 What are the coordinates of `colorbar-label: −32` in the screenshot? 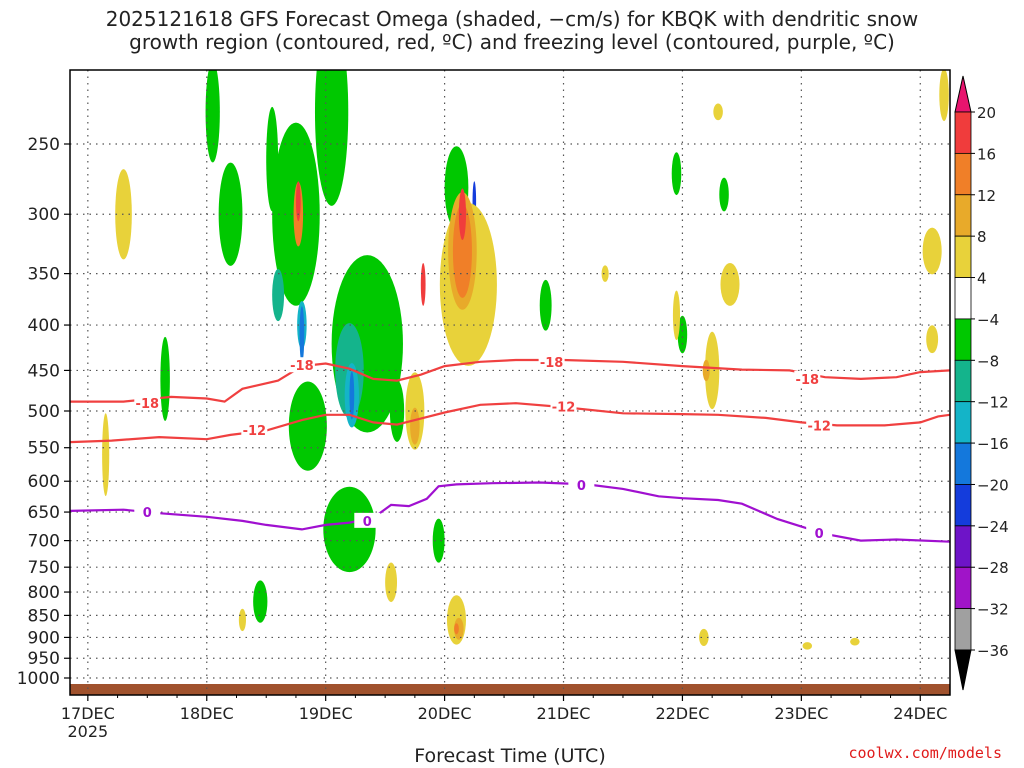 It's located at (993, 610).